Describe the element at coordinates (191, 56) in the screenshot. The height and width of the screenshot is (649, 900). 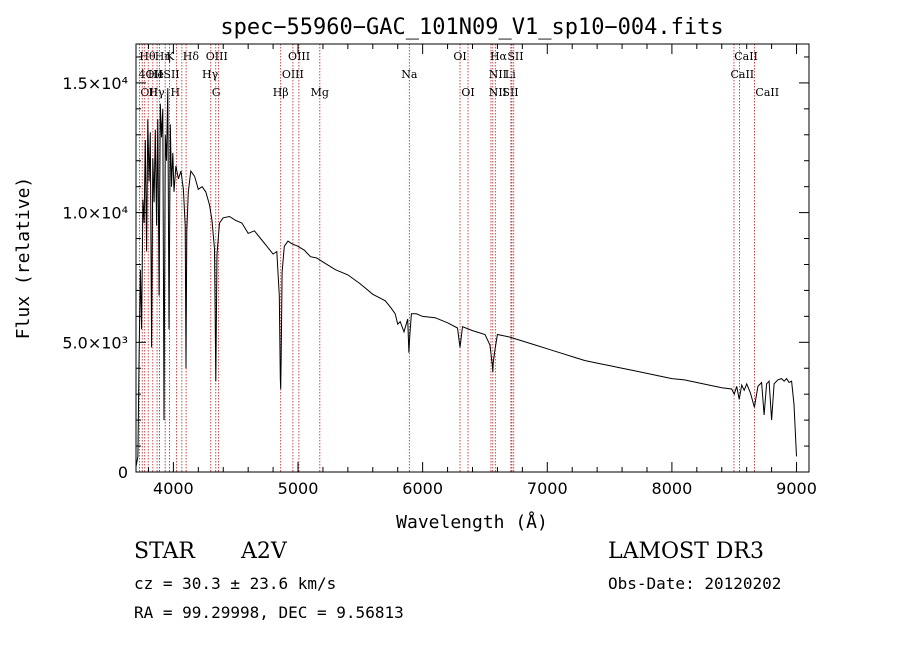
I see `spectral-line-label: Hδ` at that location.